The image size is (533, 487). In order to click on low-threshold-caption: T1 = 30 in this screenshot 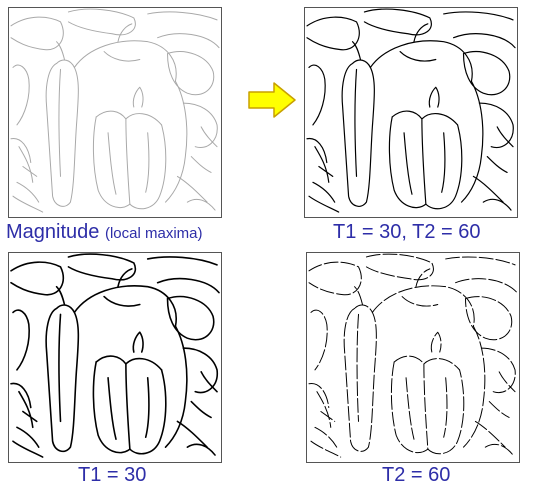, I will do `click(112, 475)`.